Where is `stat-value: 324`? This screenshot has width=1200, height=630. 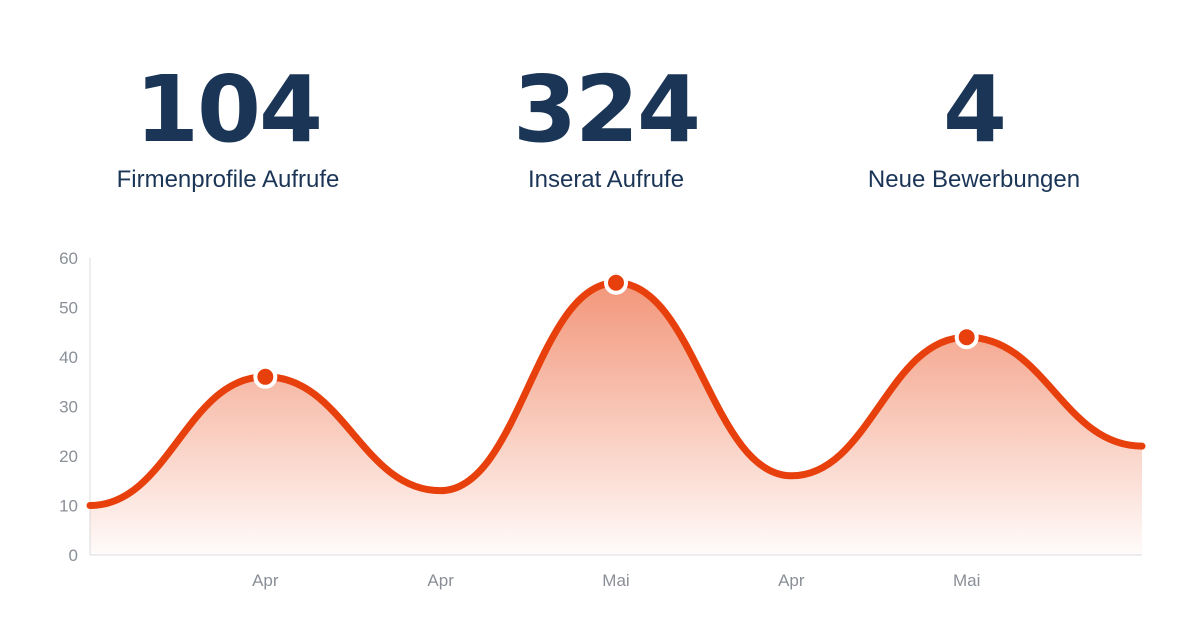
stat-value: 324 is located at coordinates (606, 109).